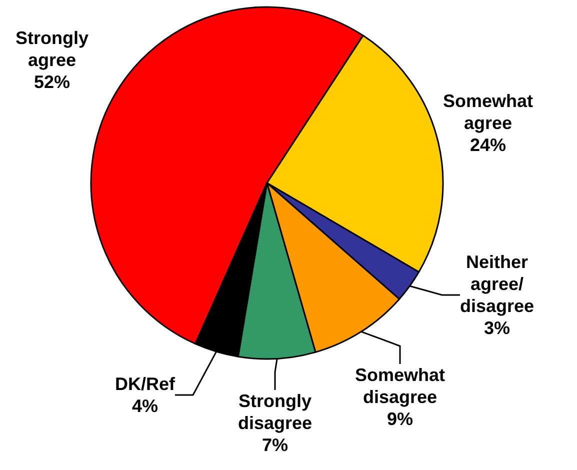 This screenshot has height=470, width=577. What do you see at coordinates (52, 82) in the screenshot?
I see `data-label: 52%` at bounding box center [52, 82].